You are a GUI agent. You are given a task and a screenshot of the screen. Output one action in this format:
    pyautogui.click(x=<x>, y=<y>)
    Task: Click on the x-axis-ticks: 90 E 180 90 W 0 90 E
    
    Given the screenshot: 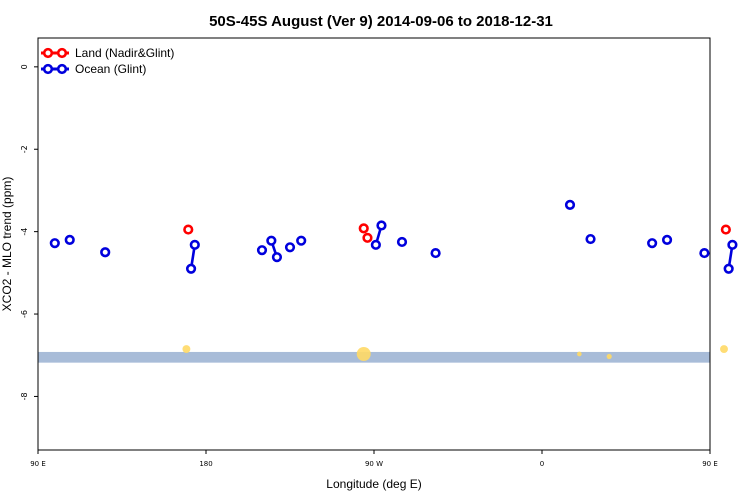 What is the action you would take?
    pyautogui.click(x=374, y=459)
    